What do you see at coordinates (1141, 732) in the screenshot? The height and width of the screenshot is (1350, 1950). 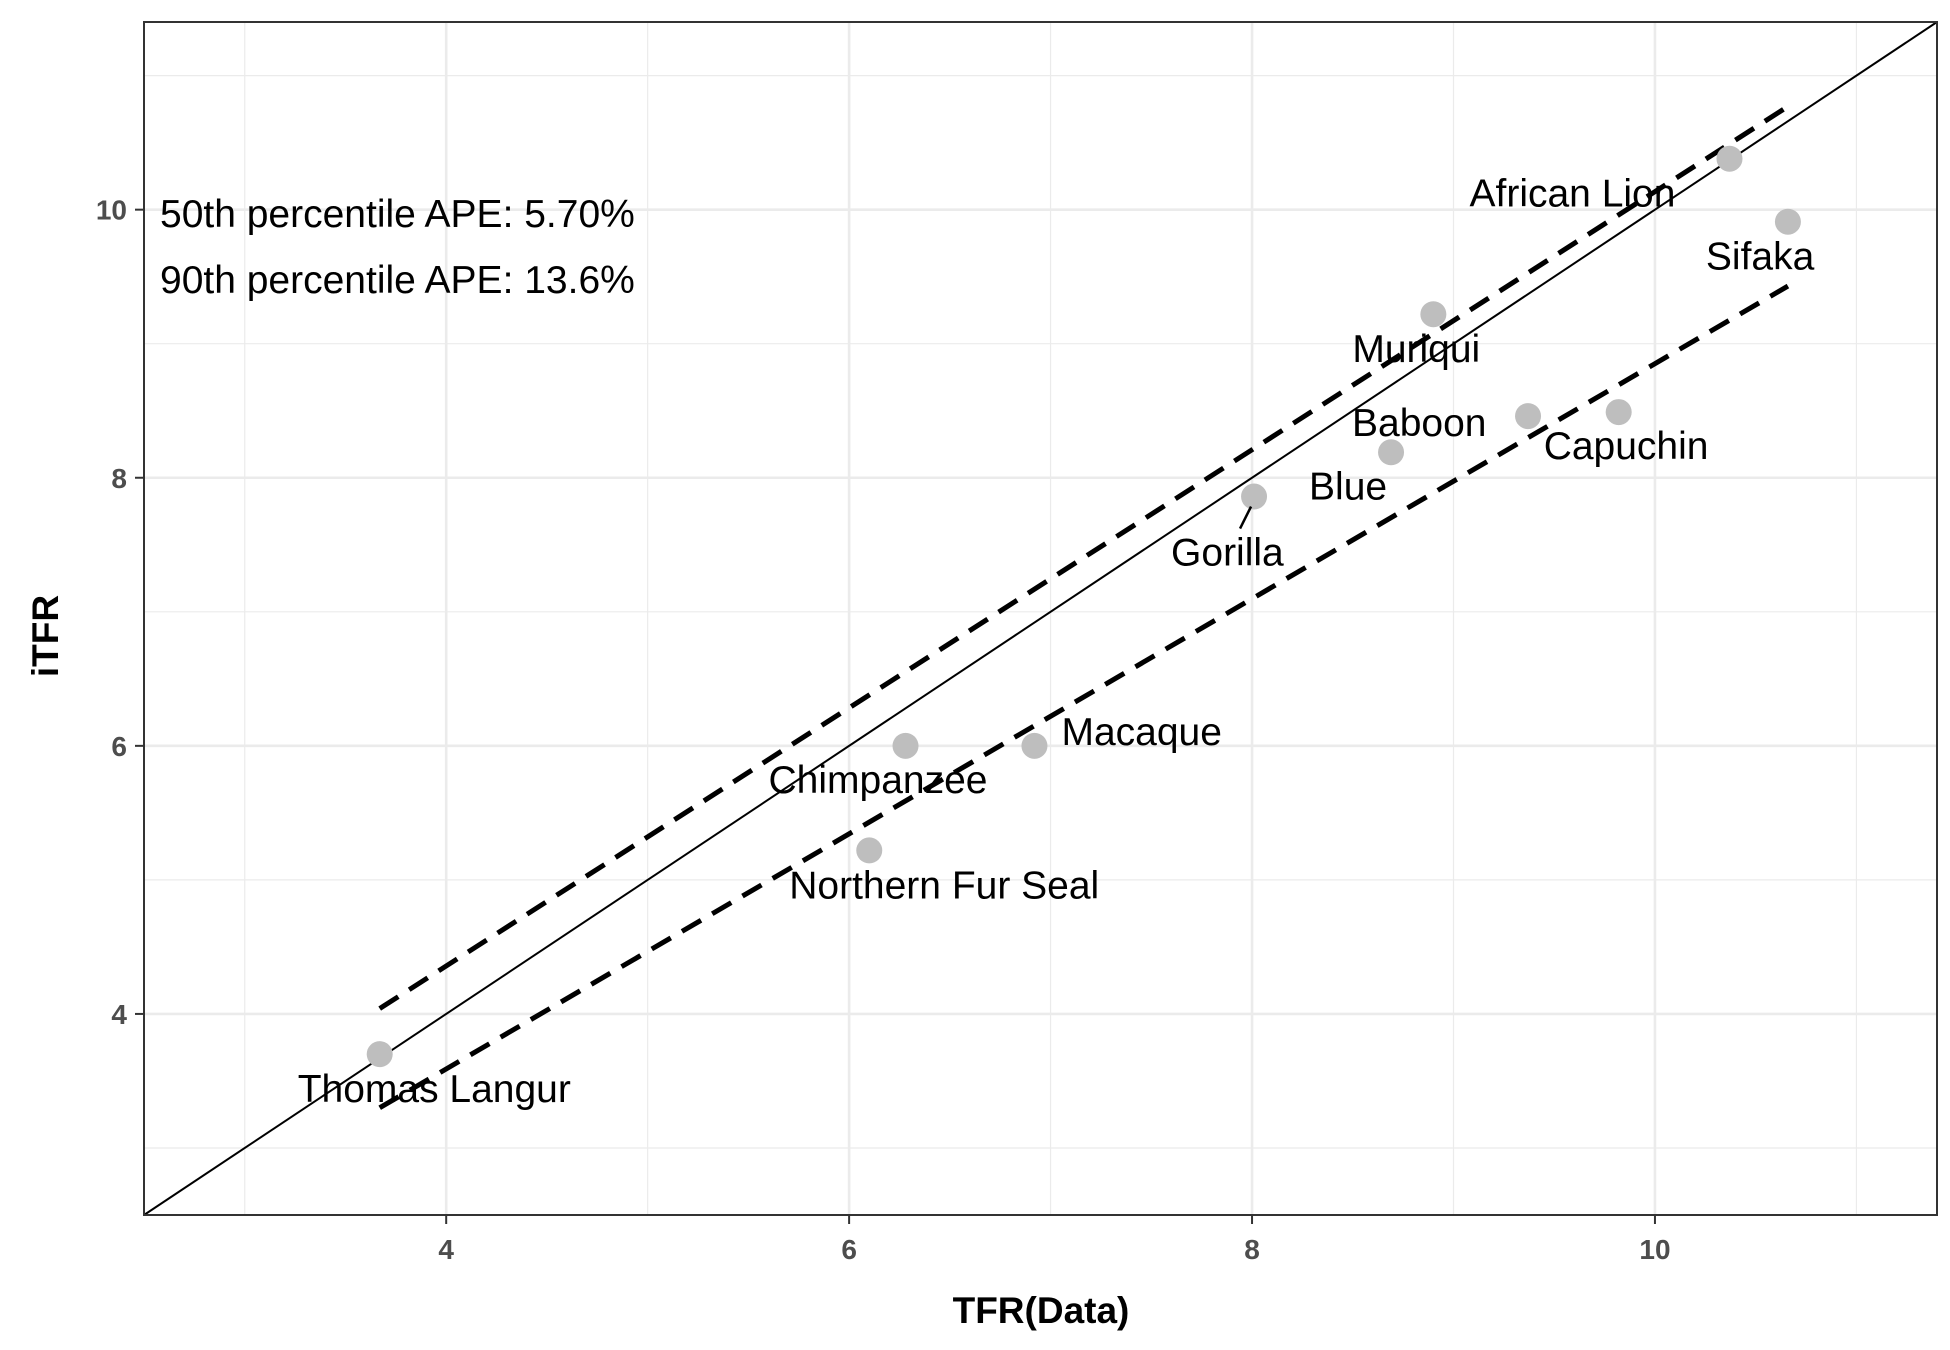 I see `point-label: Macaque` at bounding box center [1141, 732].